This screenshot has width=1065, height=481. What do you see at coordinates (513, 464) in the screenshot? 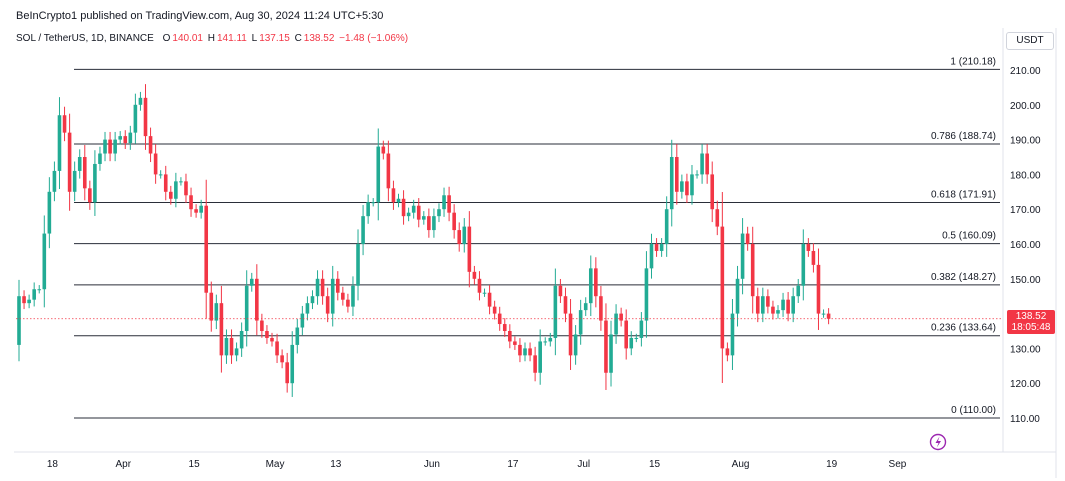
I see `x-tick-label: 17` at bounding box center [513, 464].